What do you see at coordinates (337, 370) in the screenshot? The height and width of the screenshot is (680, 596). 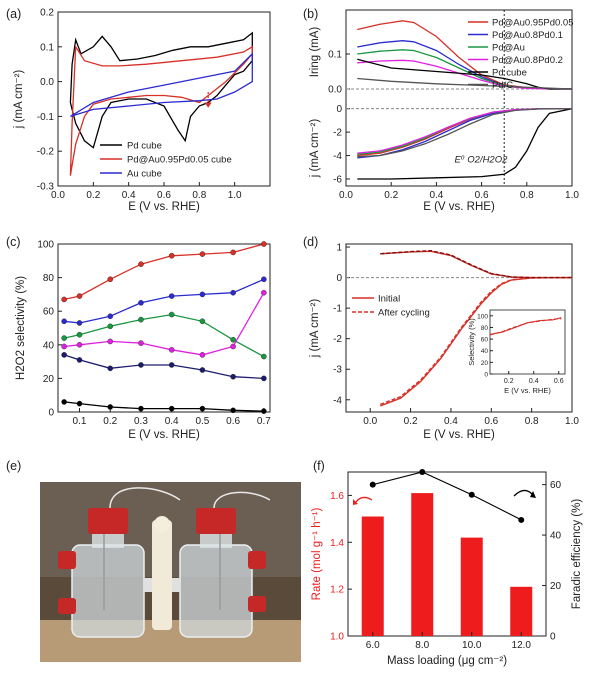 I see `d-y-tick-label: -3` at bounding box center [337, 370].